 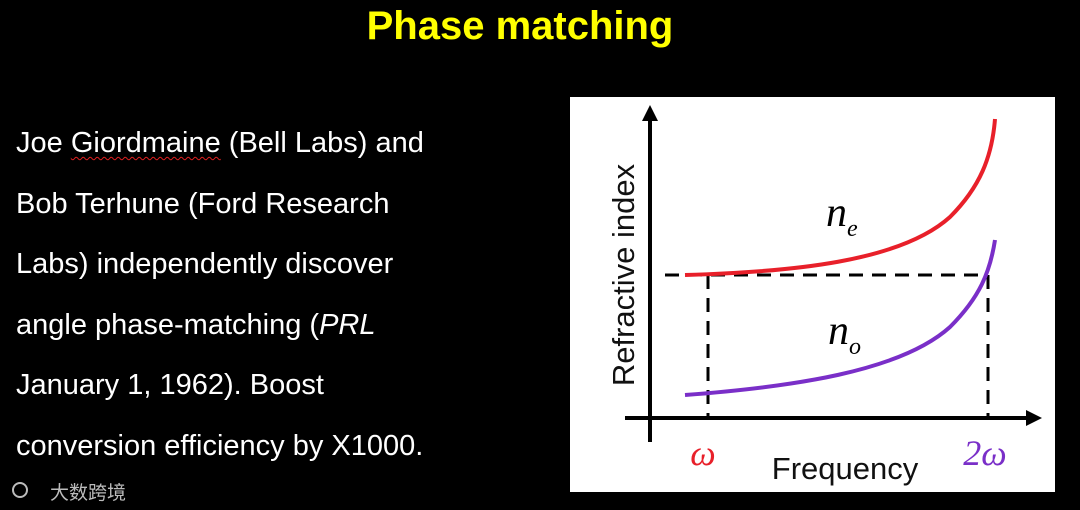 What do you see at coordinates (842, 216) in the screenshot?
I see `curve-label: ne` at bounding box center [842, 216].